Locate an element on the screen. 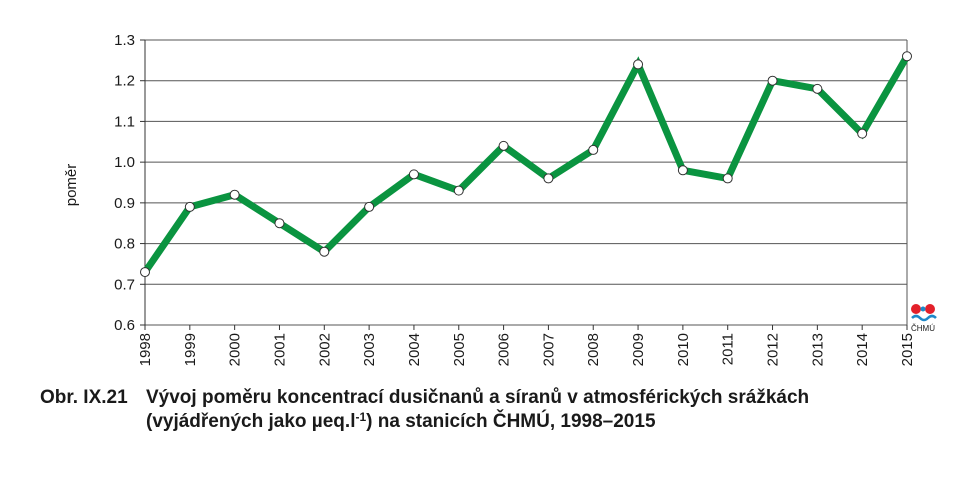 The image size is (976, 477). x-tick-label: 1999 is located at coordinates (190, 349).